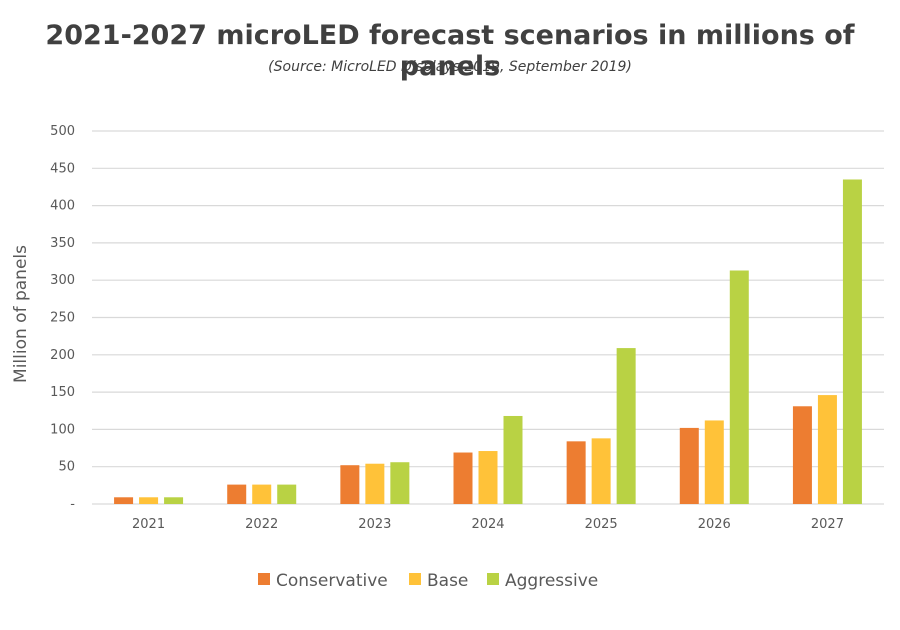 The image size is (900, 630). I want to click on x-tick-label: 2027, so click(827, 524).